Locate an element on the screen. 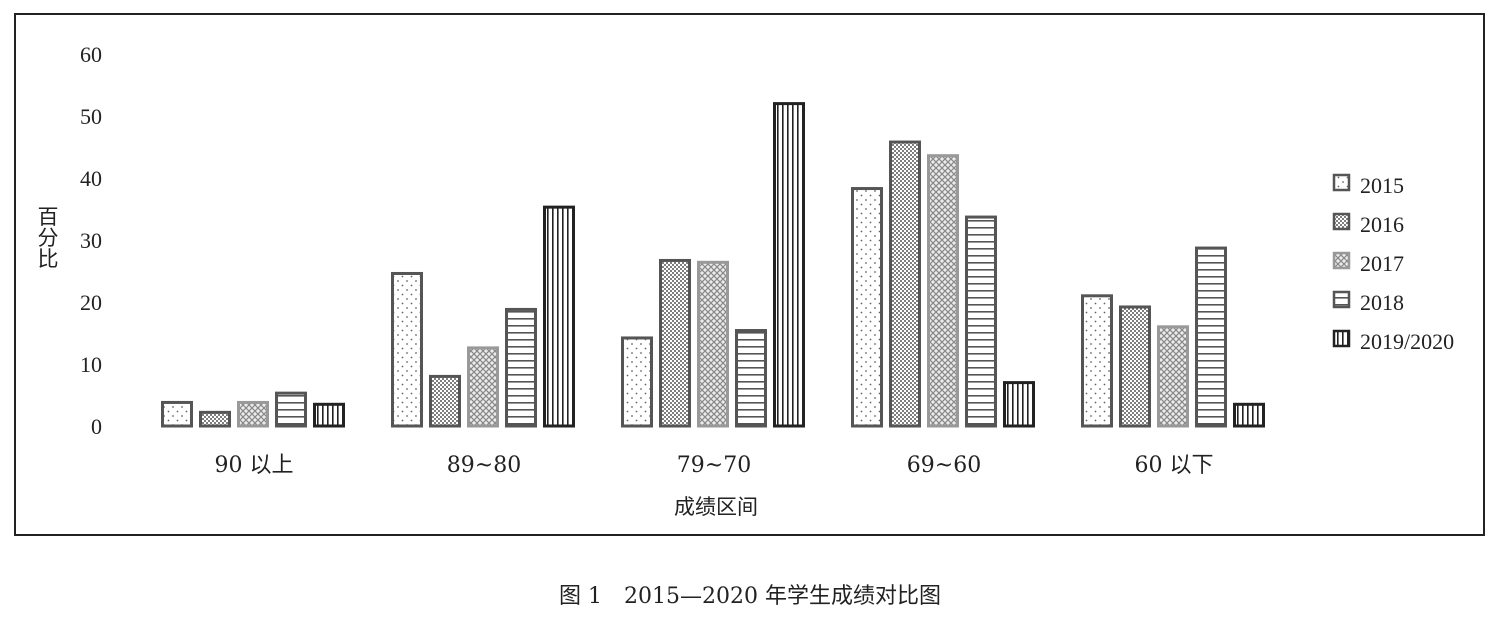  y-tick-label: 60 is located at coordinates (91, 54).